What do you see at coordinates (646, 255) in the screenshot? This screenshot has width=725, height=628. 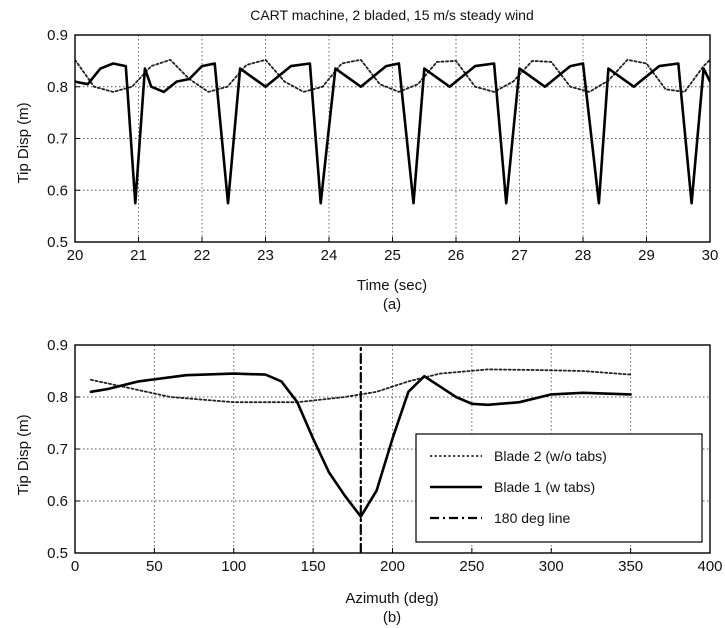 I see `chart-a-xtick-label: 29` at bounding box center [646, 255].